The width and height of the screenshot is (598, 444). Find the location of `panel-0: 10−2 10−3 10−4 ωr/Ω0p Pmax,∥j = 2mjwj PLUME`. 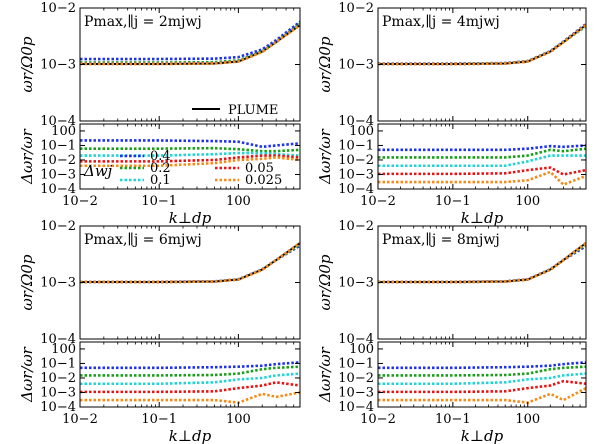

panel-0: 10−2 10−3 10−4 ωr/Ω0p Pmax,∥j = 2mjwj PLUME is located at coordinates (159, 65).